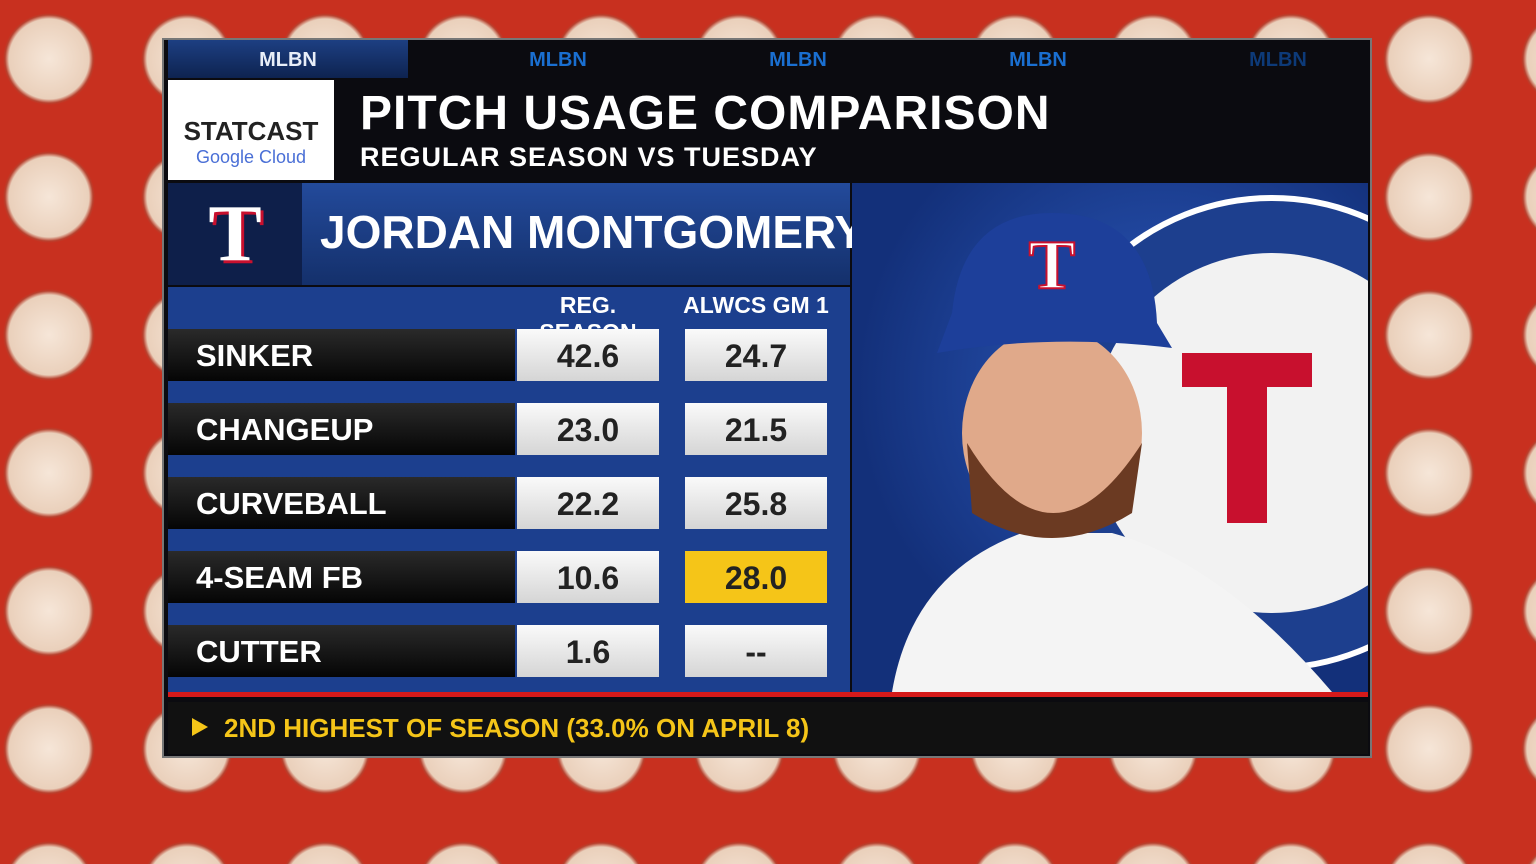 This screenshot has width=1536, height=864. I want to click on title: PITCH USAGE COMPARISON, so click(705, 113).